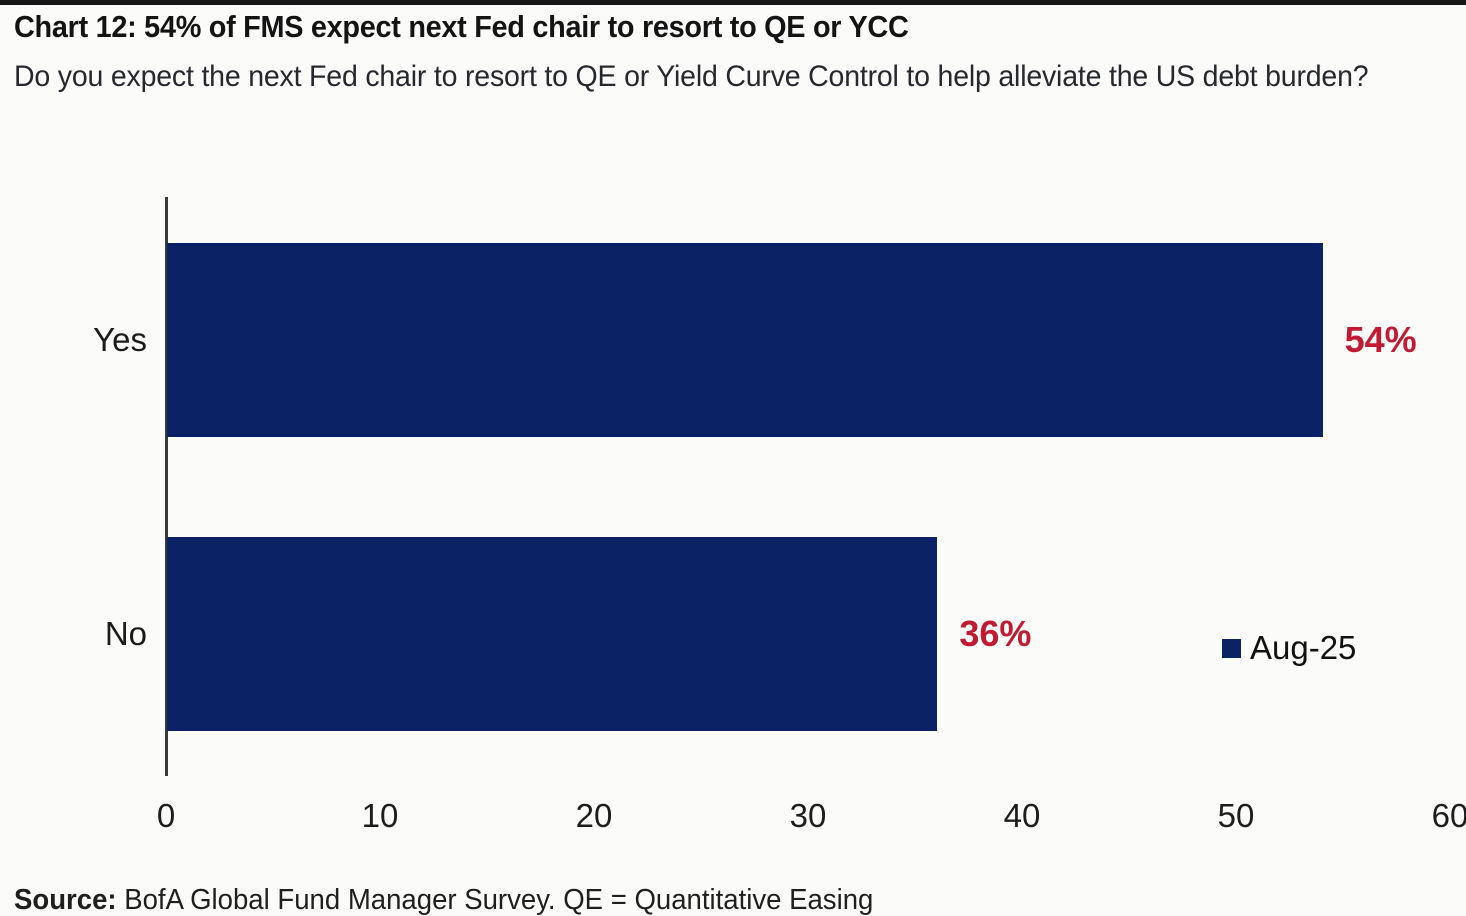 The image size is (1466, 916). I want to click on category-label-no: No, so click(125, 633).